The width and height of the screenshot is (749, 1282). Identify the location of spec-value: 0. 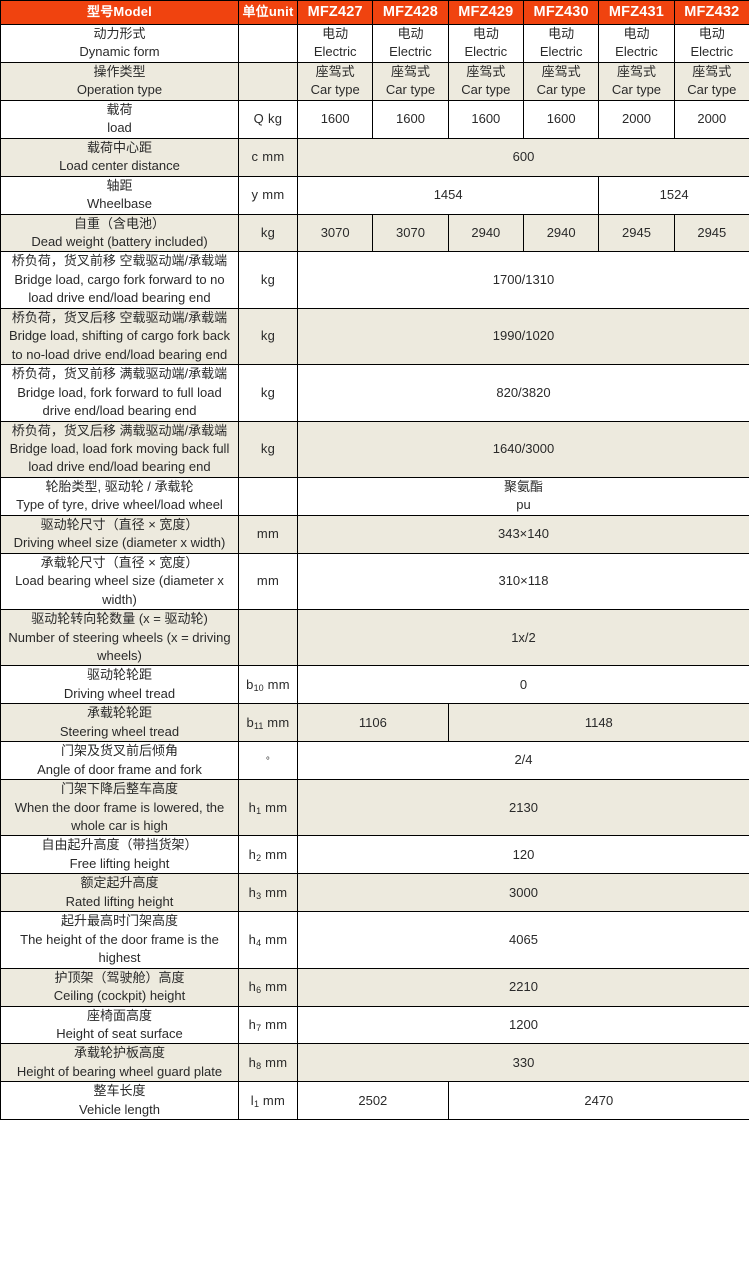
(523, 685).